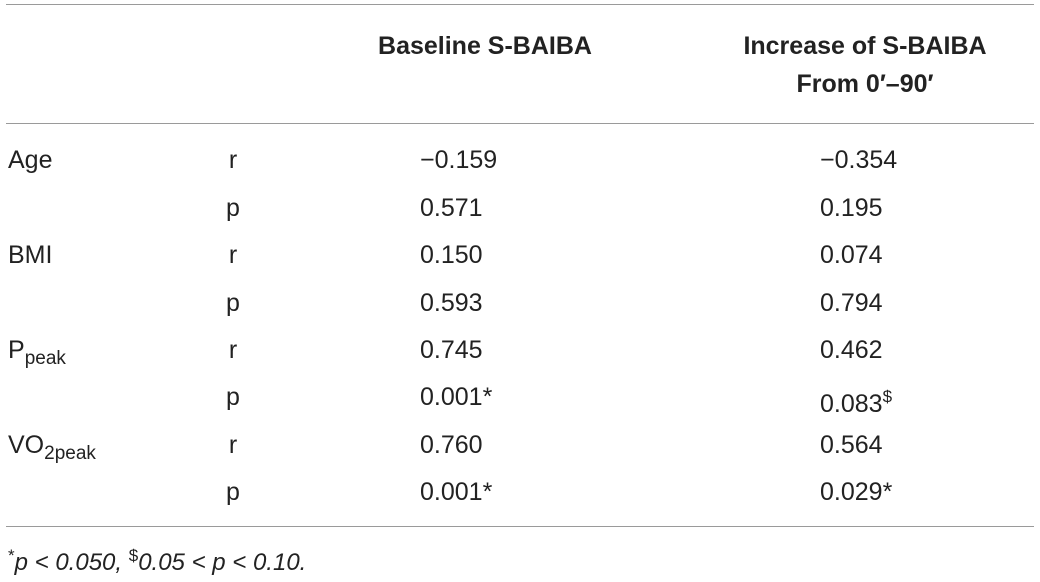  Describe the element at coordinates (851, 350) in the screenshot. I see `row-increase-value: 0.462` at that location.